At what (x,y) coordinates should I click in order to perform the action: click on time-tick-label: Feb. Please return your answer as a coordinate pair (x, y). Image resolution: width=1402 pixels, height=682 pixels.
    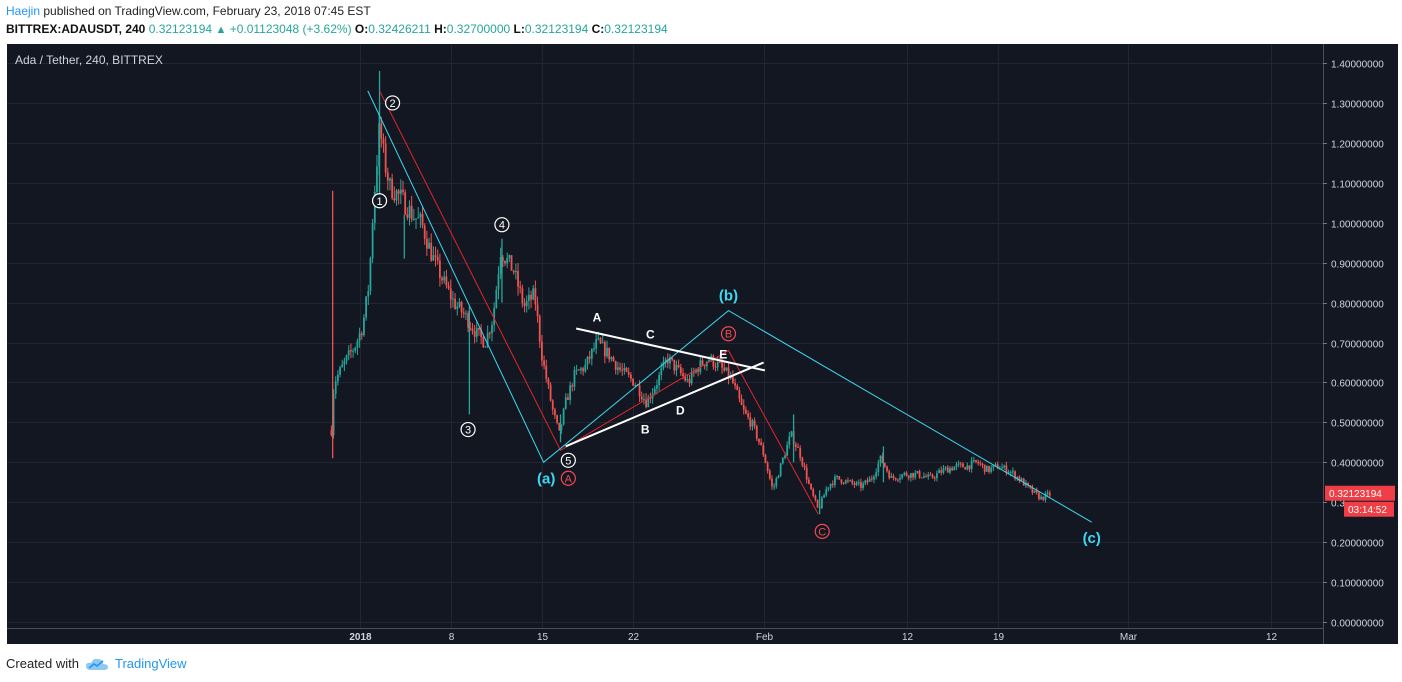
    Looking at the image, I should click on (765, 637).